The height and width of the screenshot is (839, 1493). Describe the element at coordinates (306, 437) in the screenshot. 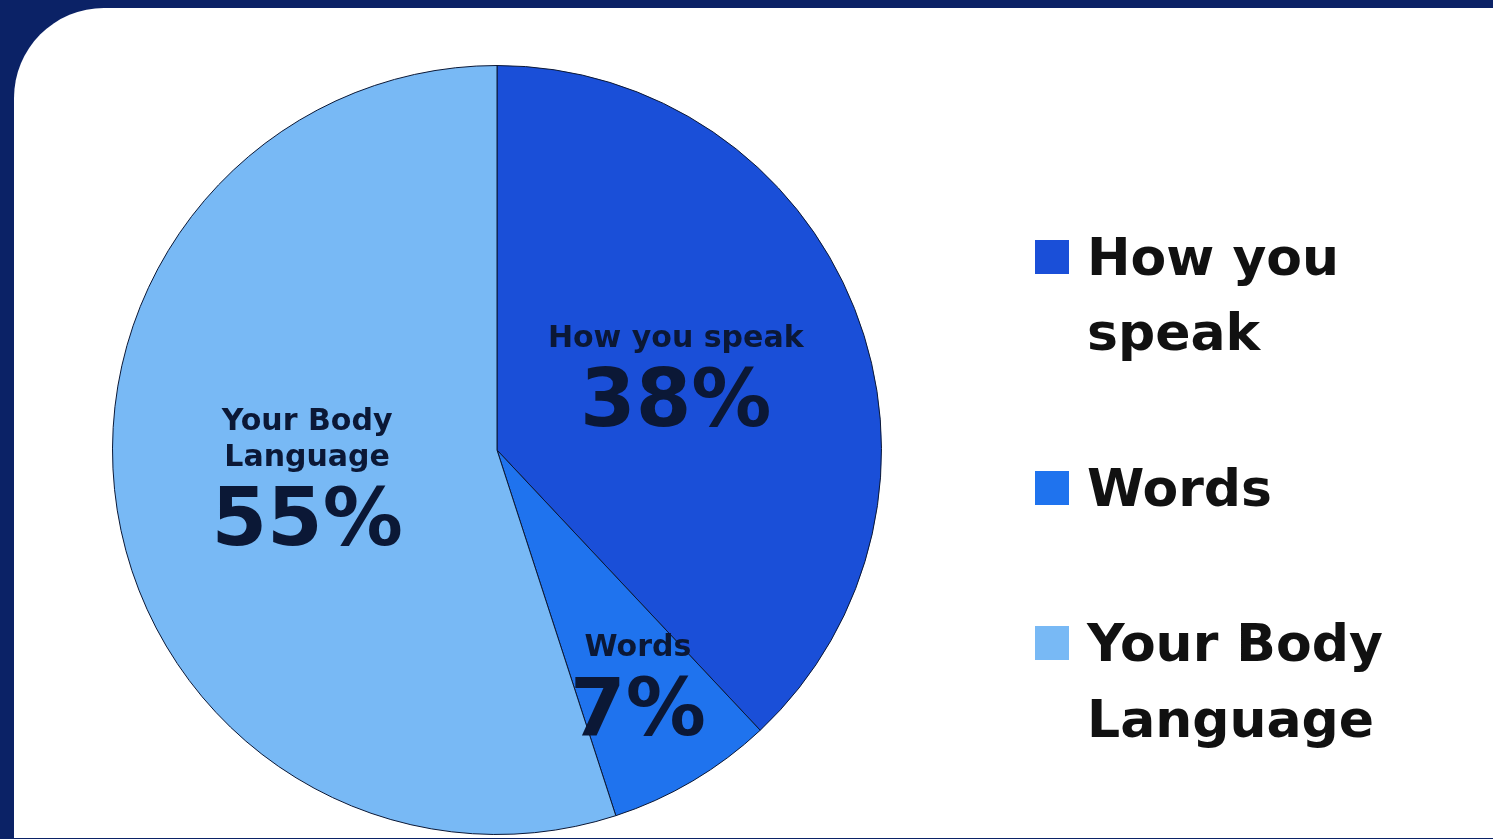

I see `slice-label: Your Body Language` at that location.